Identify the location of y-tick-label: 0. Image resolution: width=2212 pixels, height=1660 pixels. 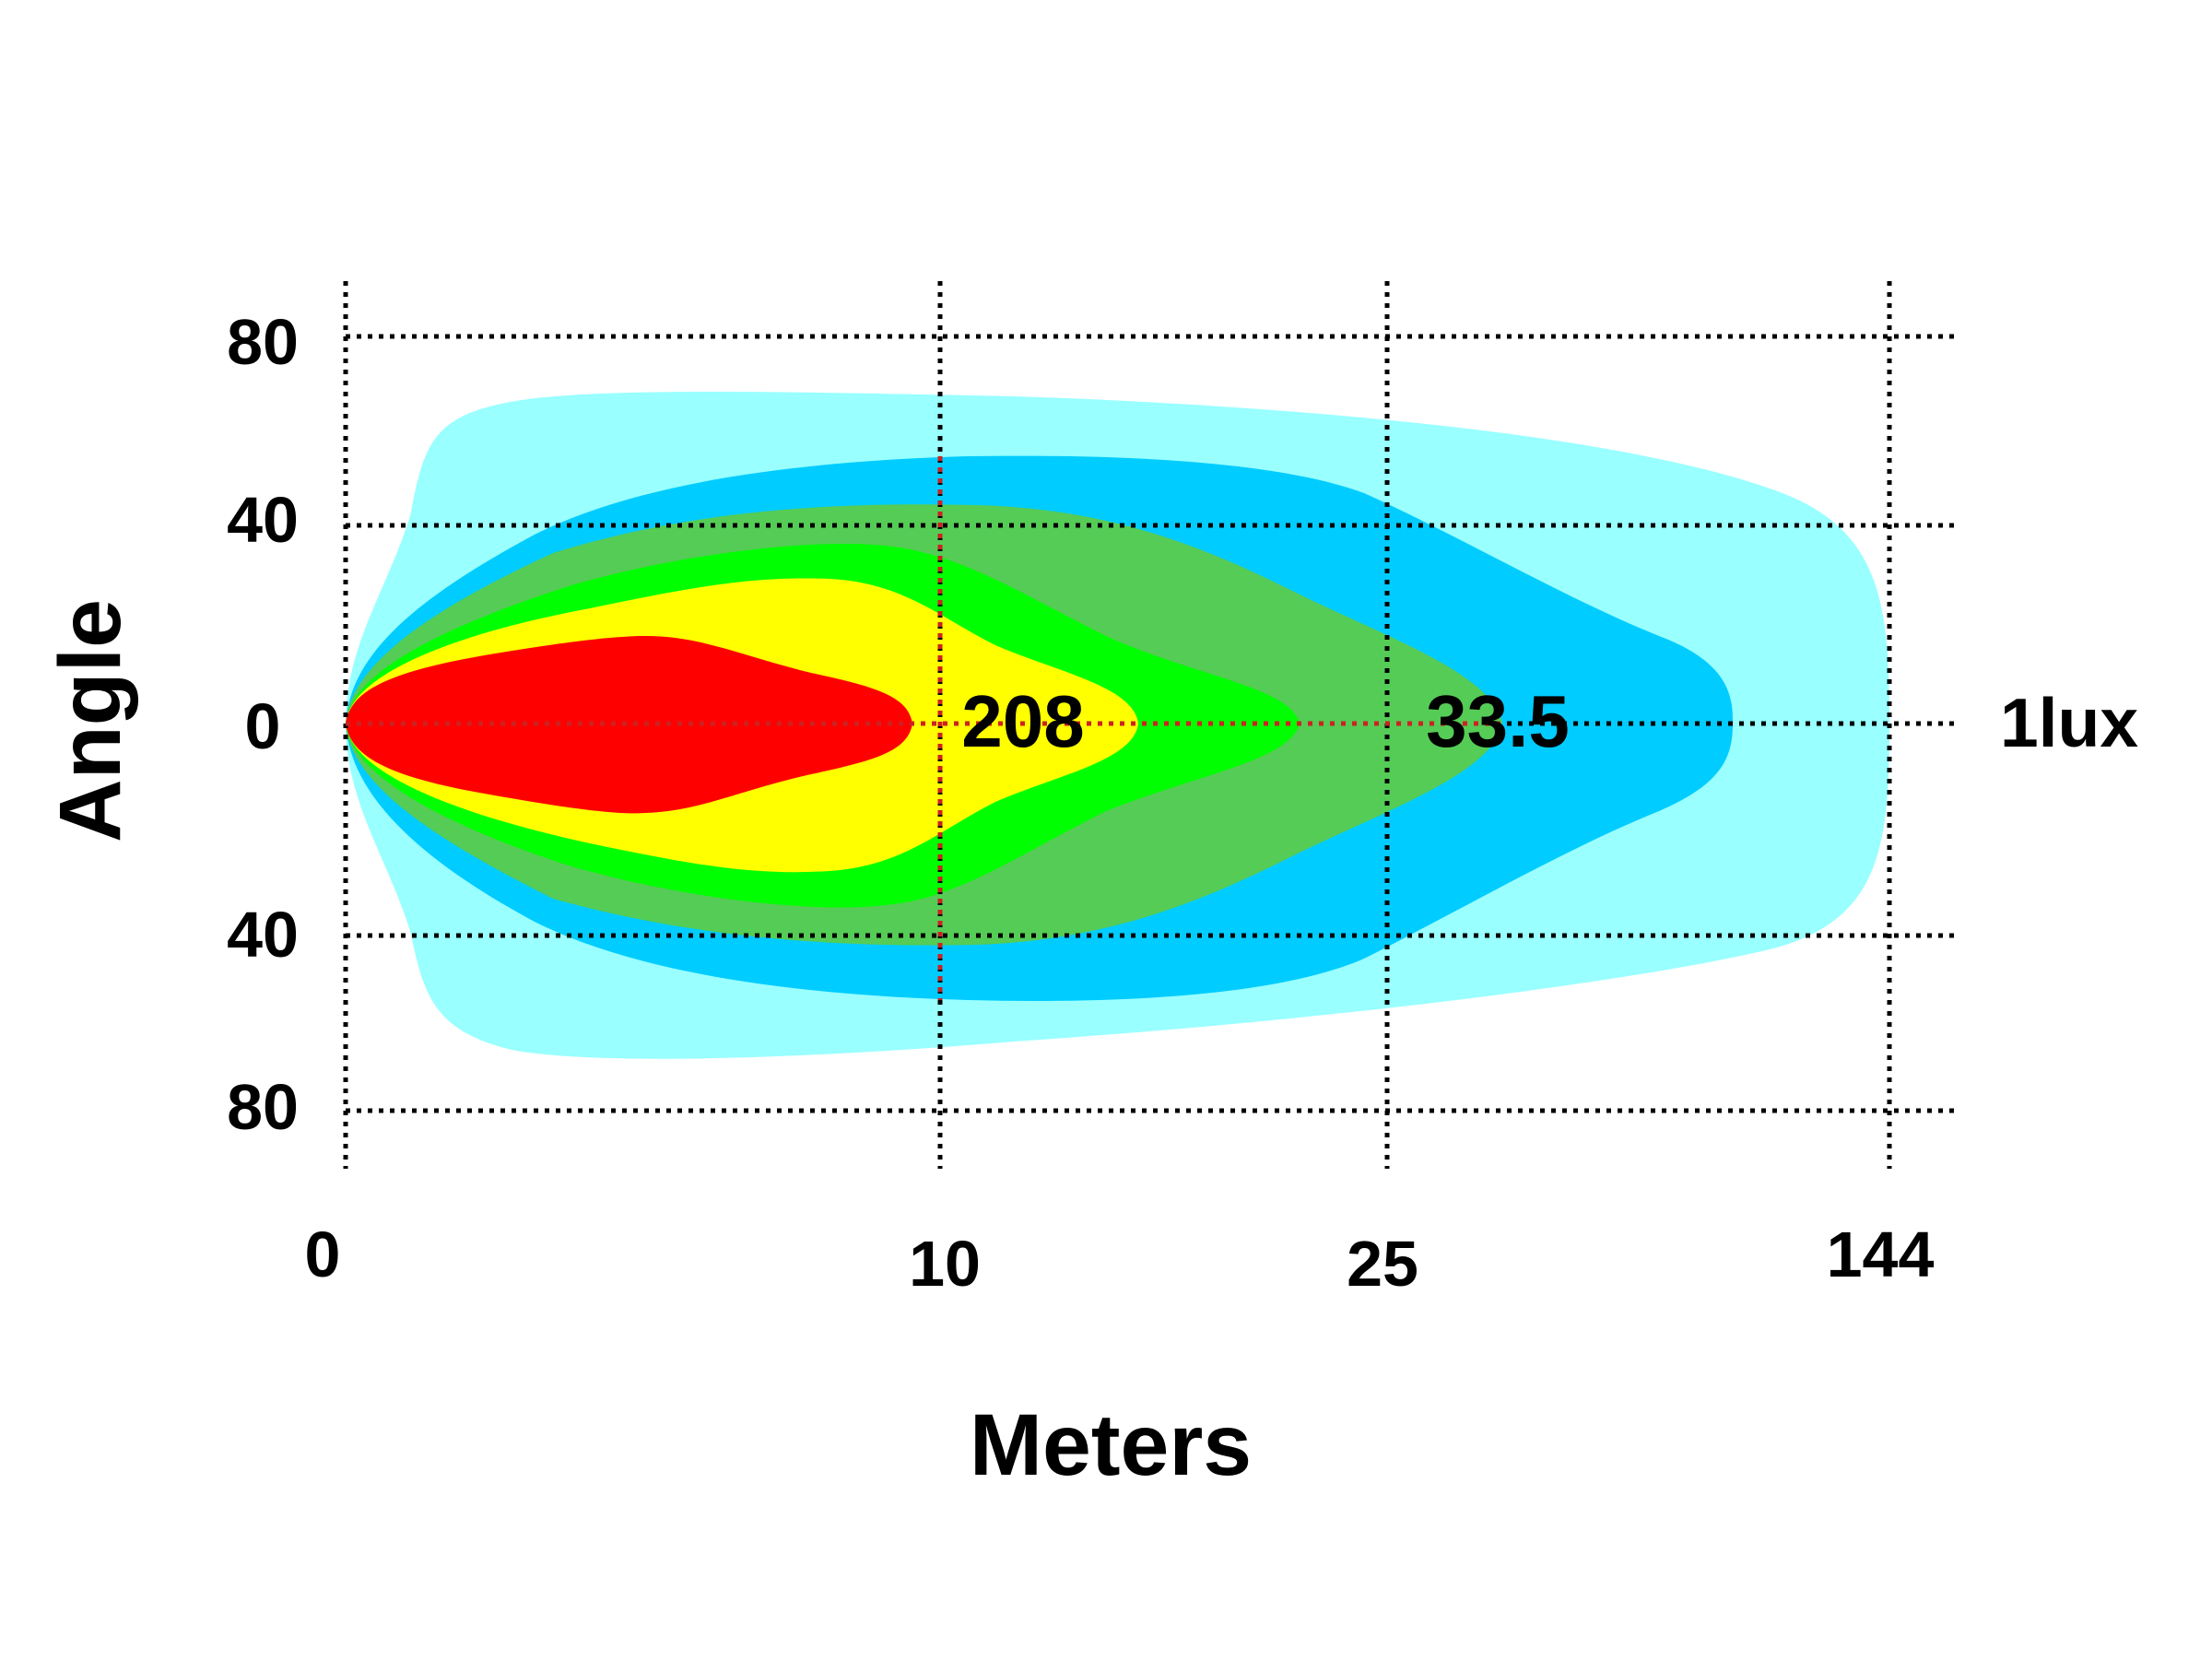
(263, 726).